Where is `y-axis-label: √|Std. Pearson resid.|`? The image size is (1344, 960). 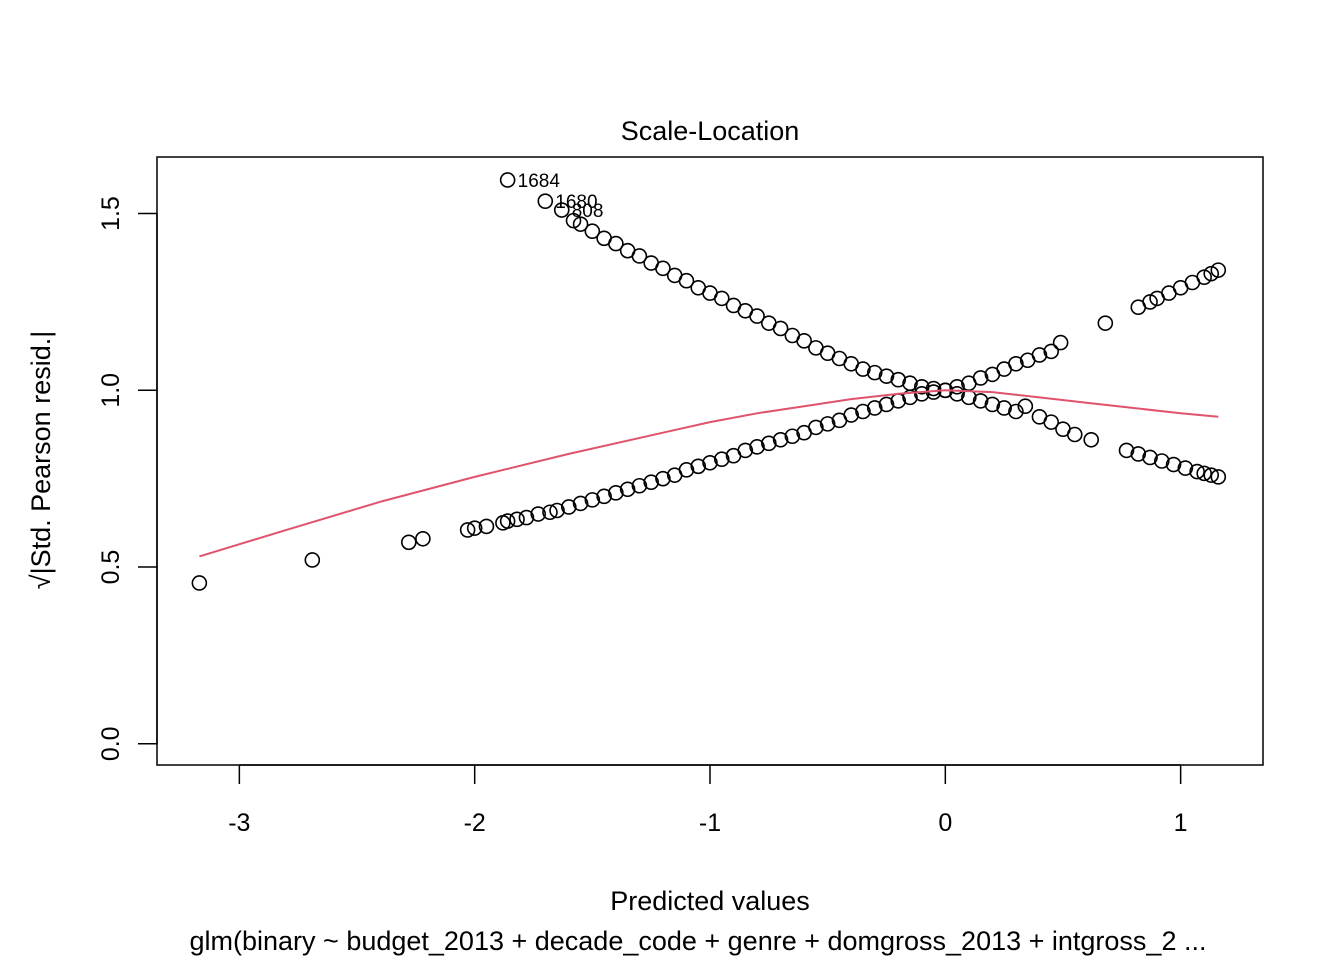 y-axis-label: √|Std. Pearson resid.| is located at coordinates (41, 460).